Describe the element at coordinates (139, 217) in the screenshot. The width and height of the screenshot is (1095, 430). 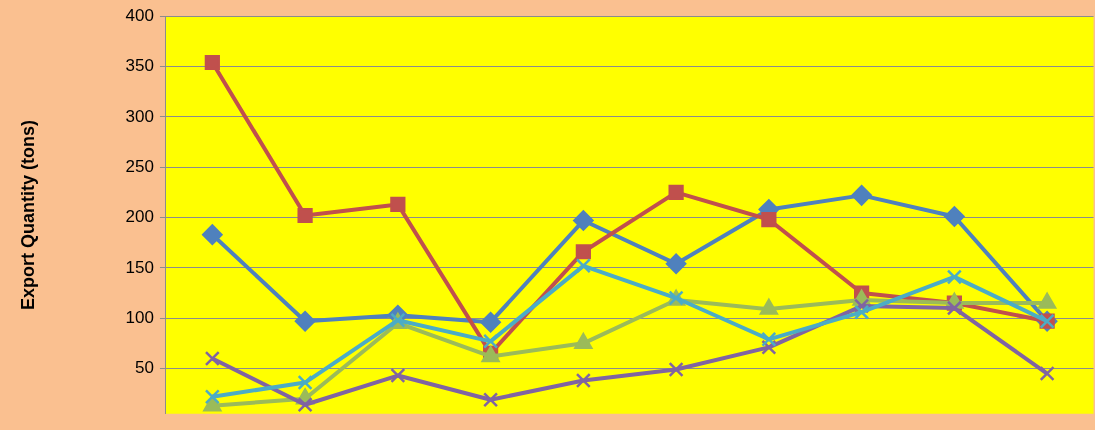
I see `y-tick-label: 200` at that location.